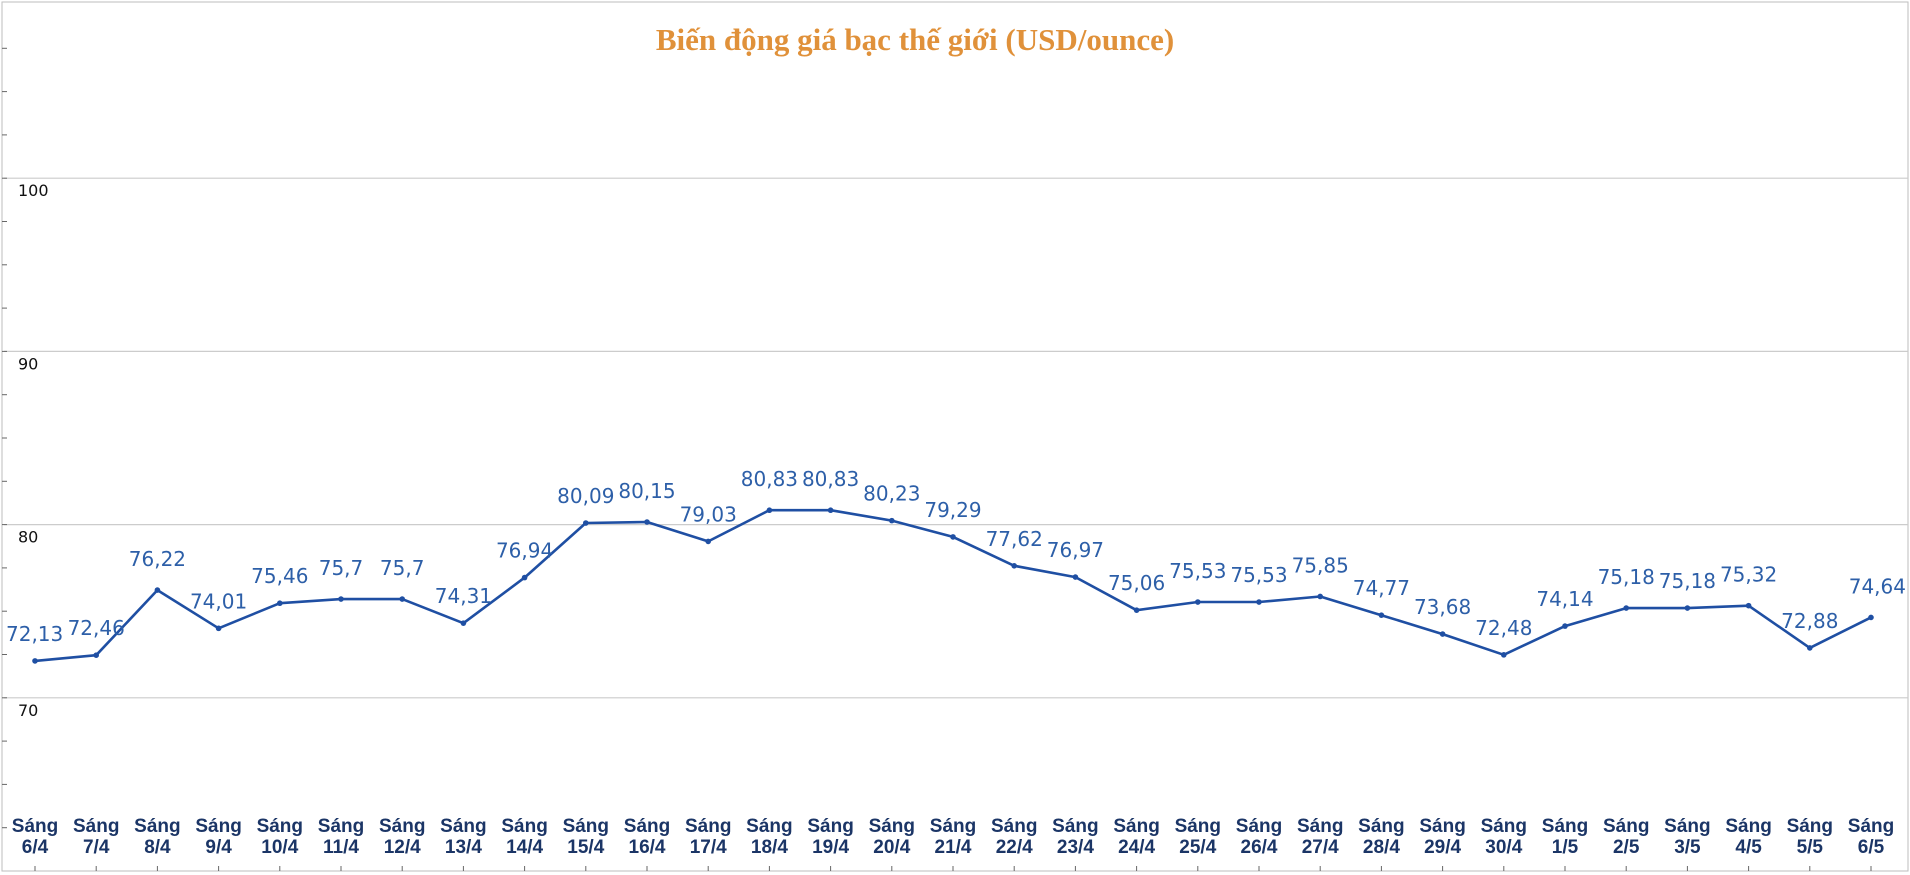 Image resolution: width=1910 pixels, height=875 pixels. What do you see at coordinates (157, 559) in the screenshot?
I see `data-label: 76,22` at bounding box center [157, 559].